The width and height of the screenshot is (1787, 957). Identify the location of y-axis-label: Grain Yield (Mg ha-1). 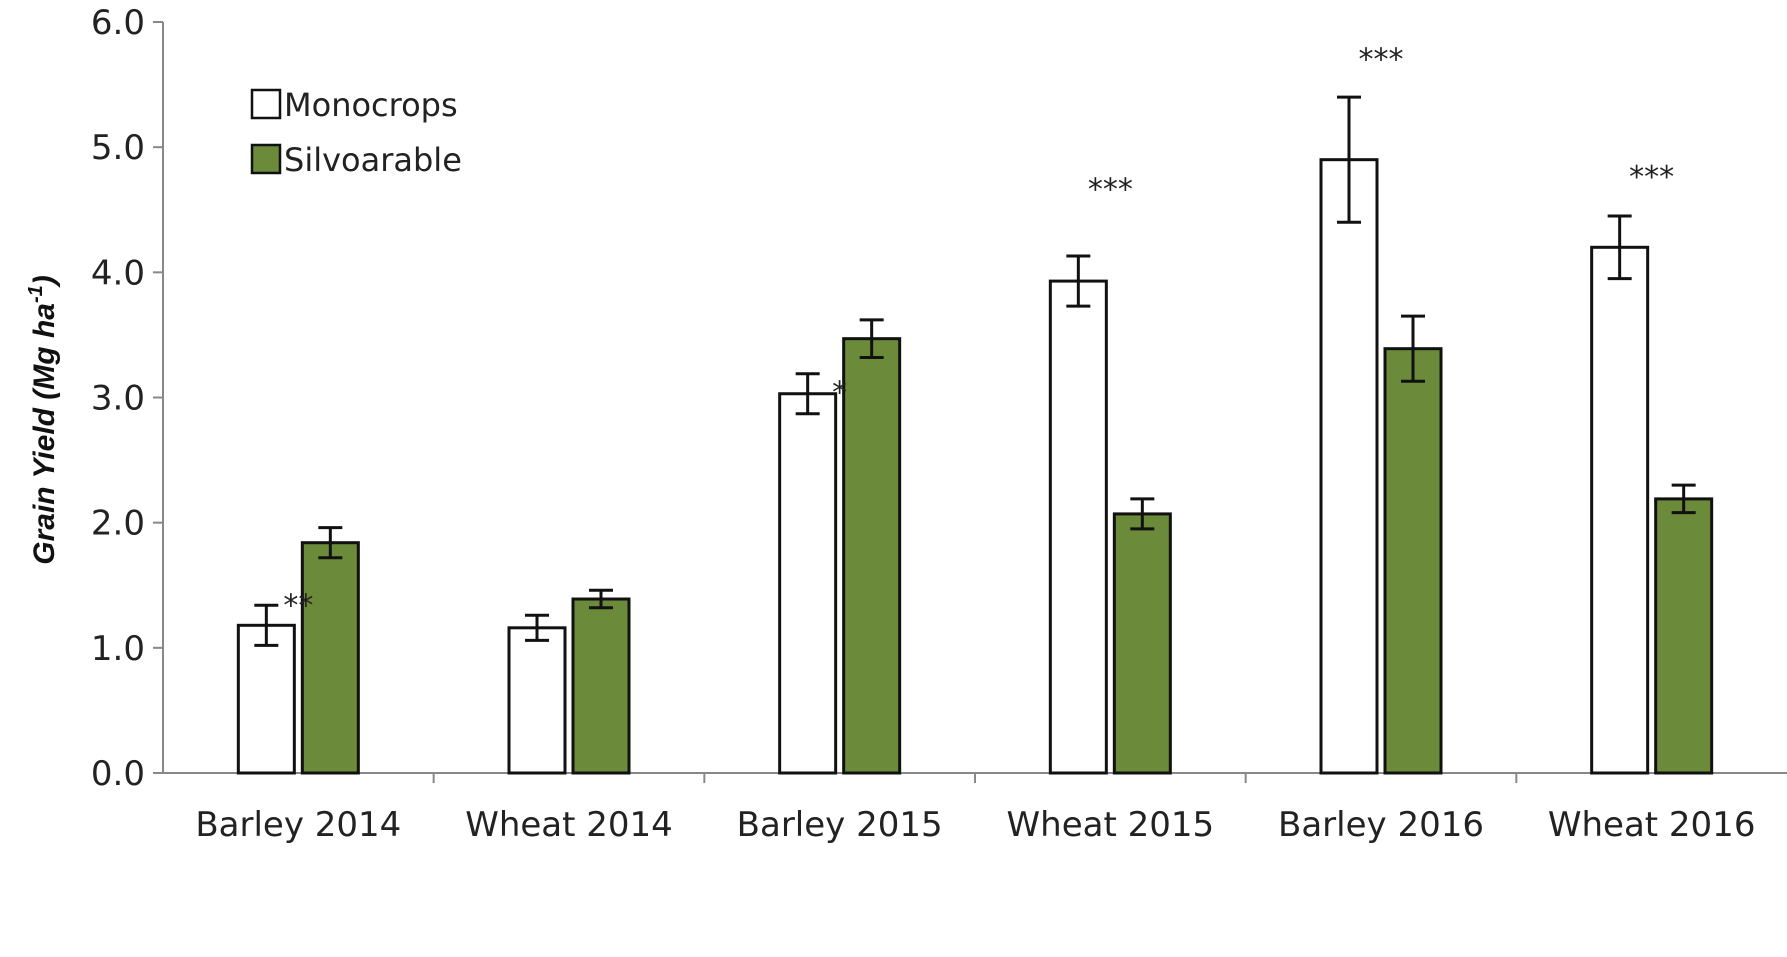
(43, 420).